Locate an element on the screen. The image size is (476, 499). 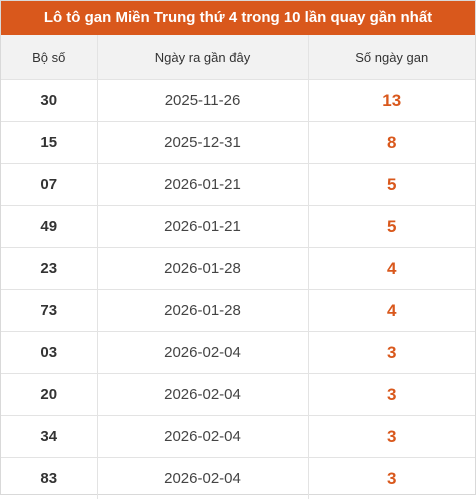
row-number: 03 is located at coordinates (49, 353).